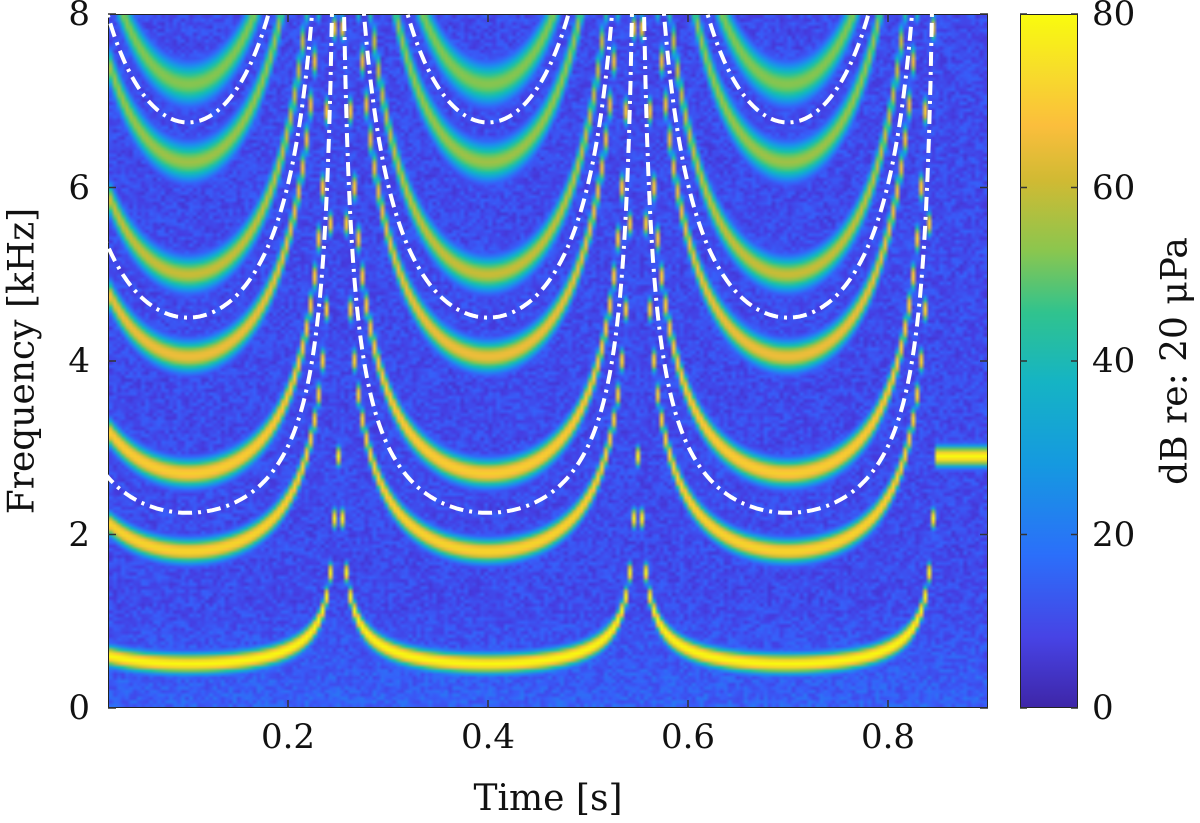  I want to click on y-tick-label: 6, so click(79, 187).